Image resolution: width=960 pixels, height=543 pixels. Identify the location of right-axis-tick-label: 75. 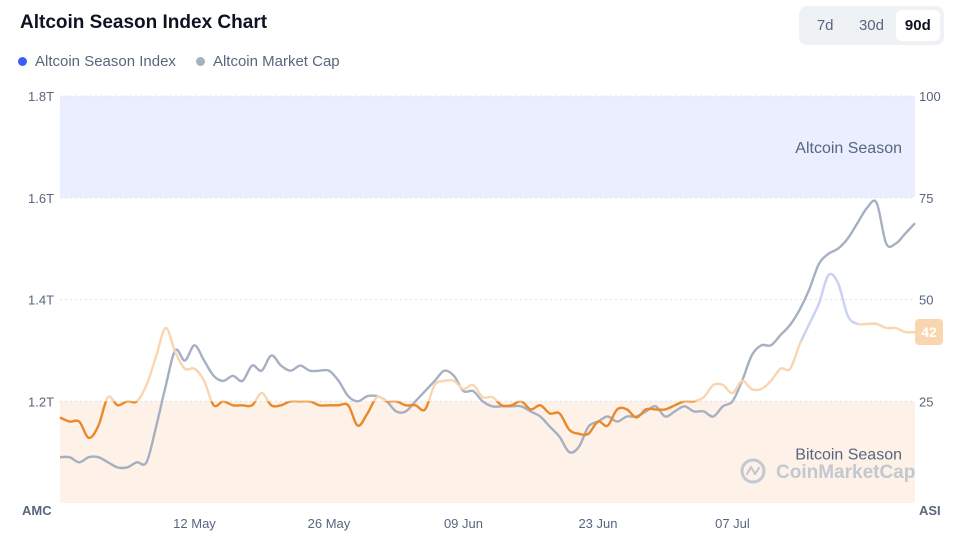
(926, 198).